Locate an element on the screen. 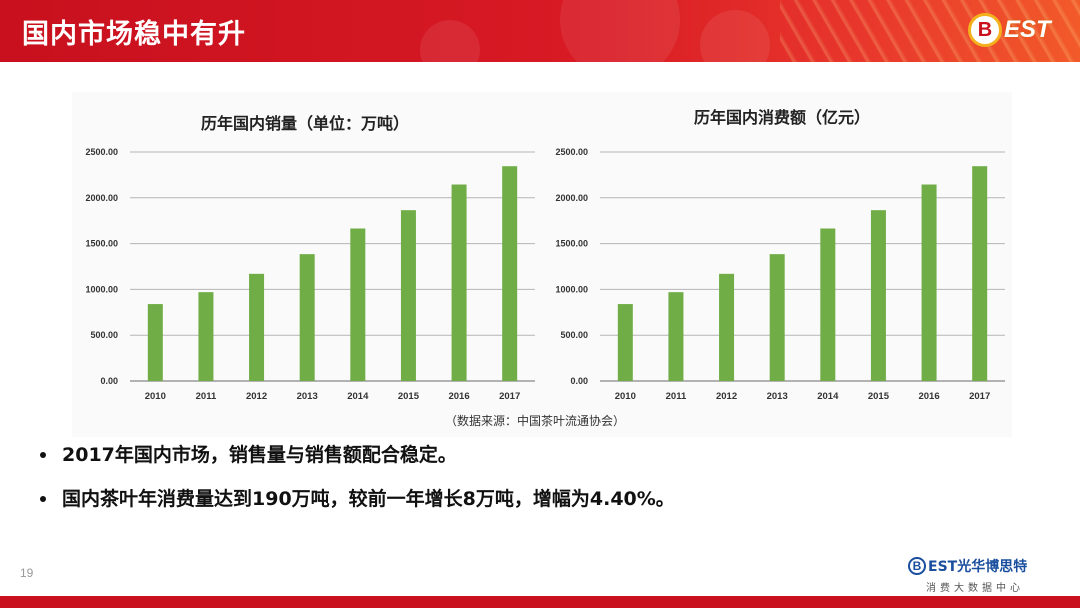 The height and width of the screenshot is (608, 1080). bullet-item: 2017年国内市场，销售量与销售额配合稳定。 is located at coordinates (356, 455).